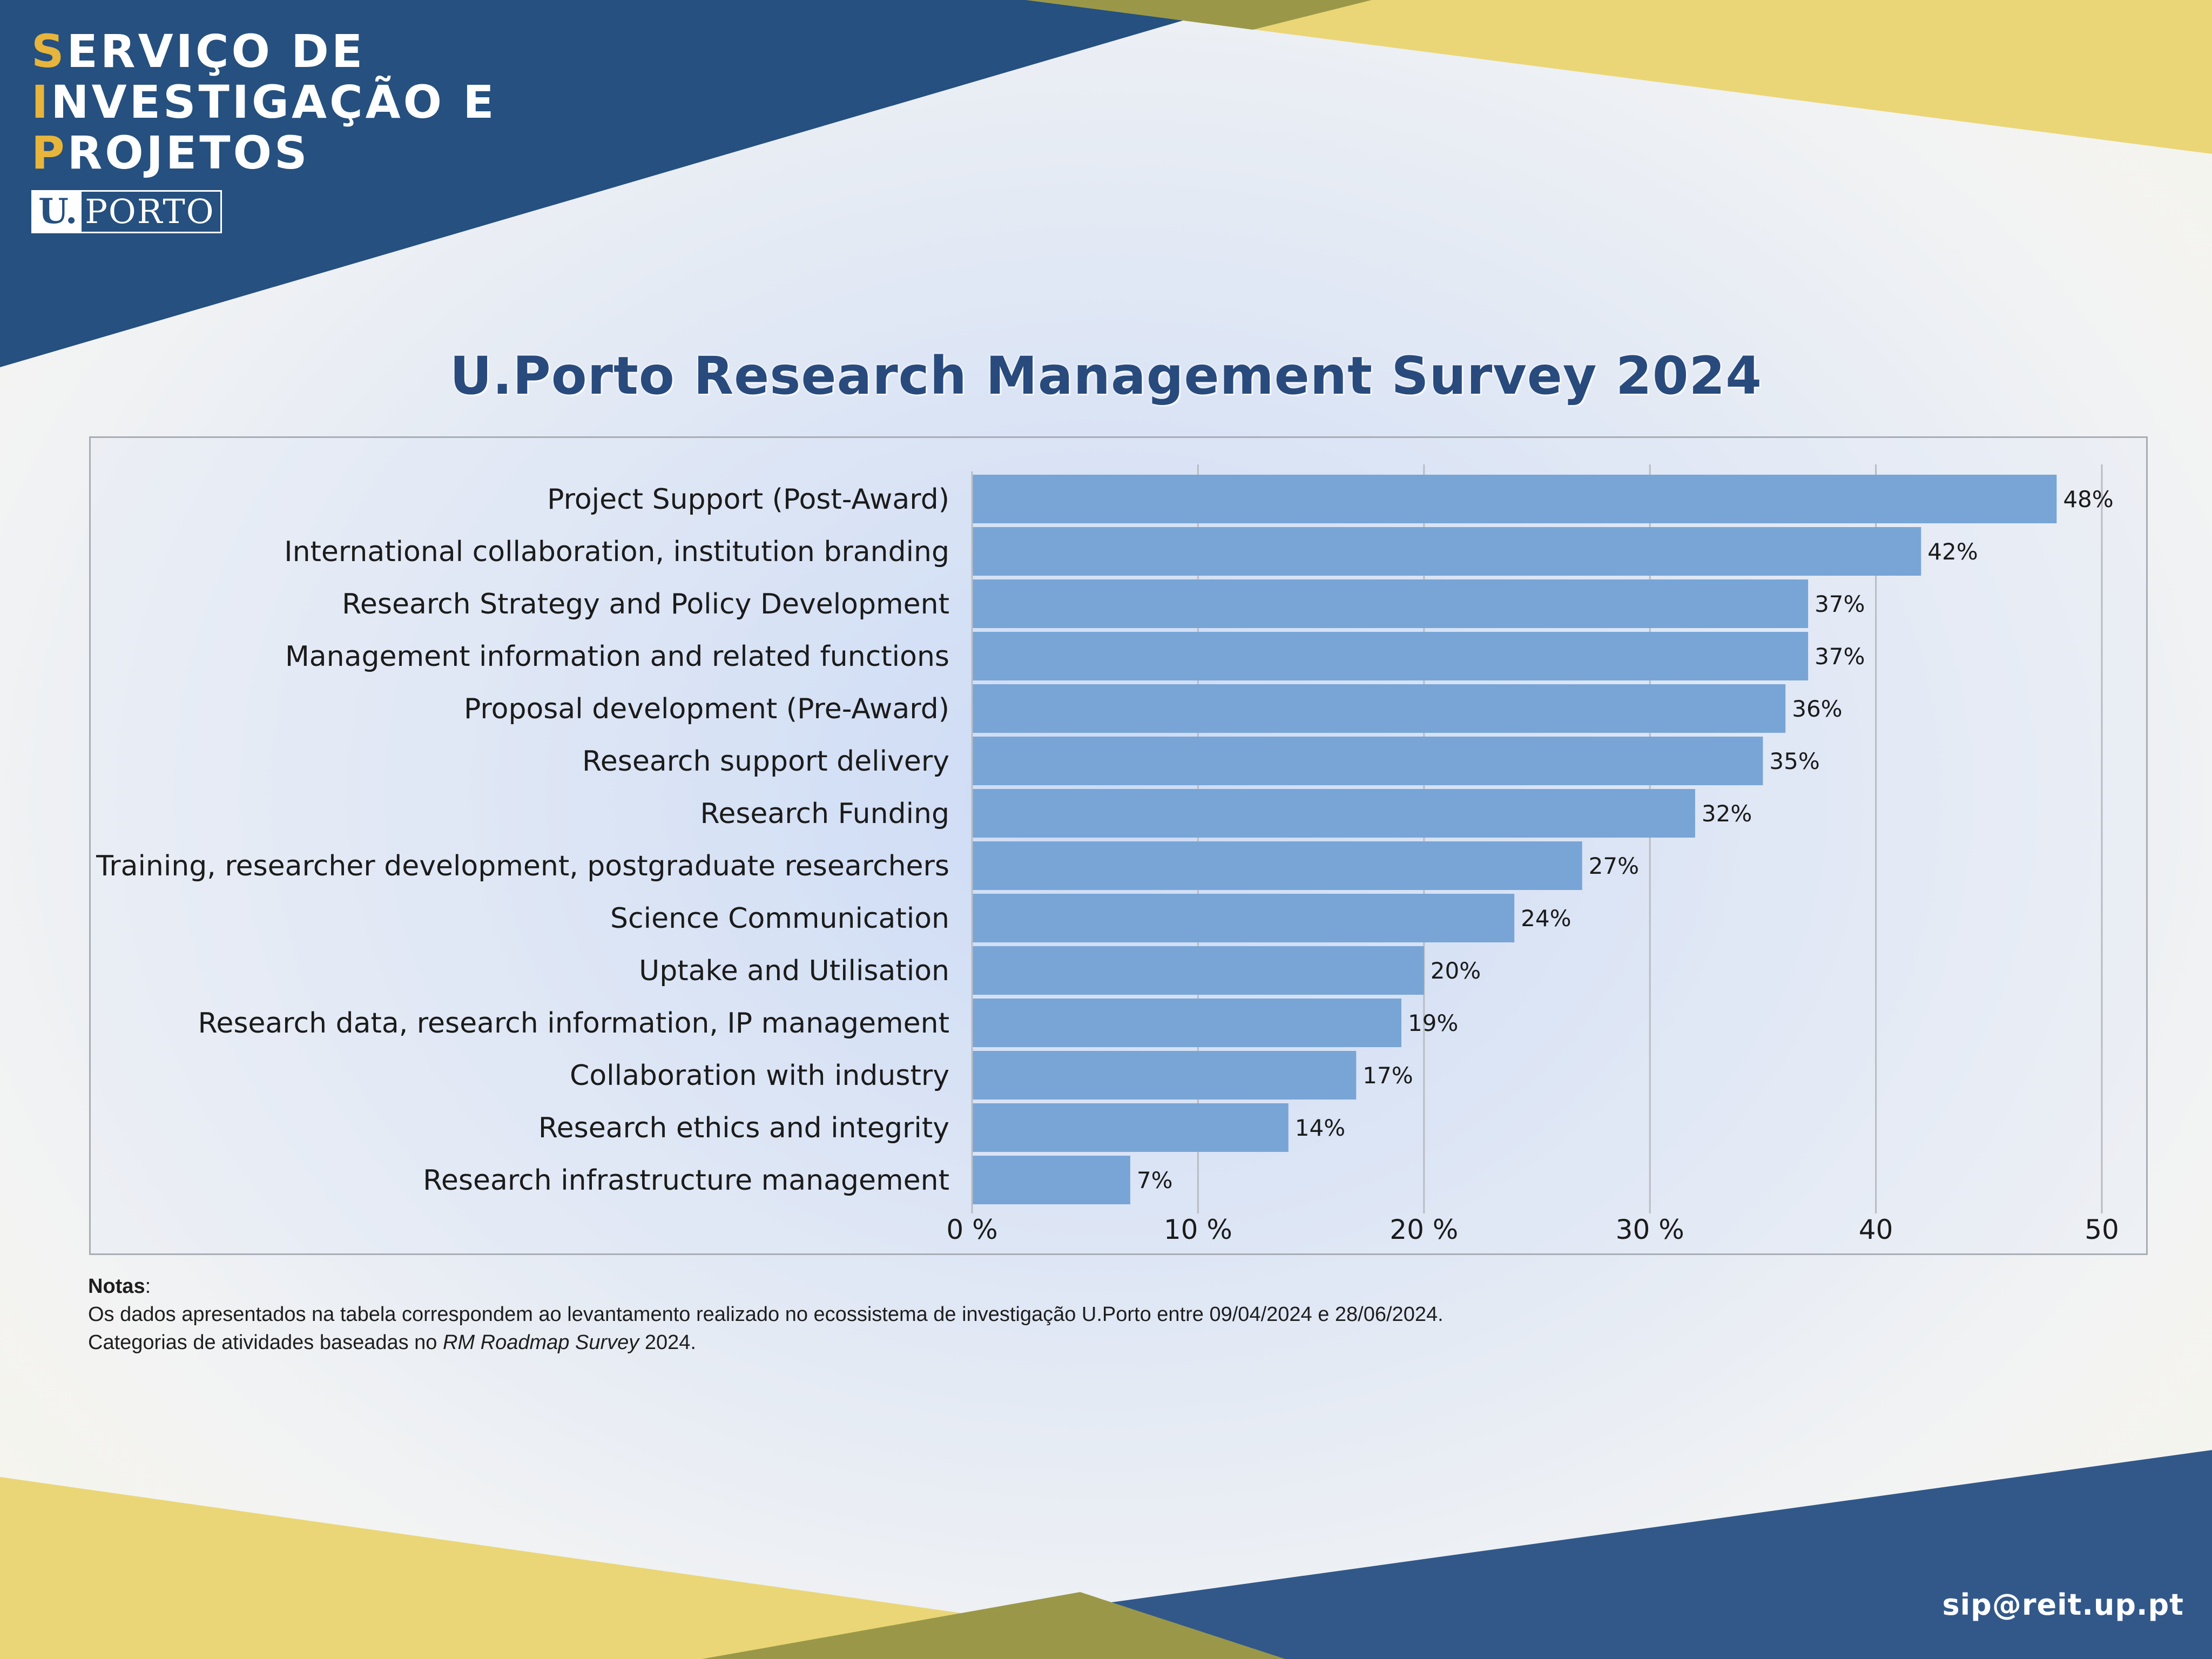 The image size is (2212, 1659). What do you see at coordinates (706, 709) in the screenshot?
I see `category-label-4: Proposal development (Pre-Award)` at bounding box center [706, 709].